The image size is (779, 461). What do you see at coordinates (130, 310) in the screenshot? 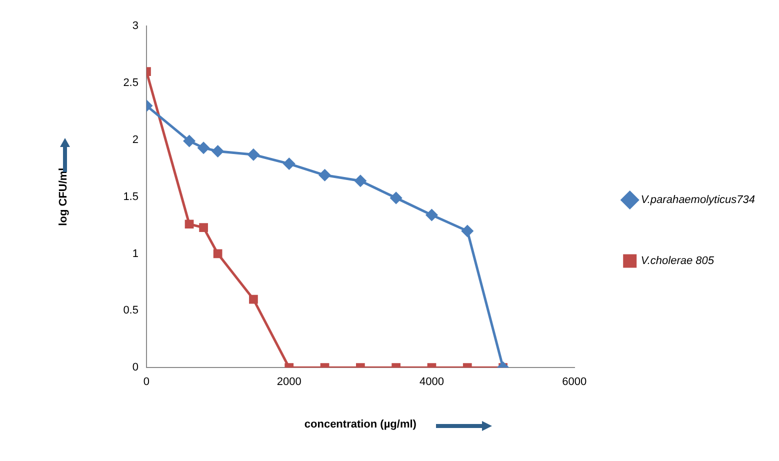
I see `y-tick-label: 0.5` at bounding box center [130, 310].